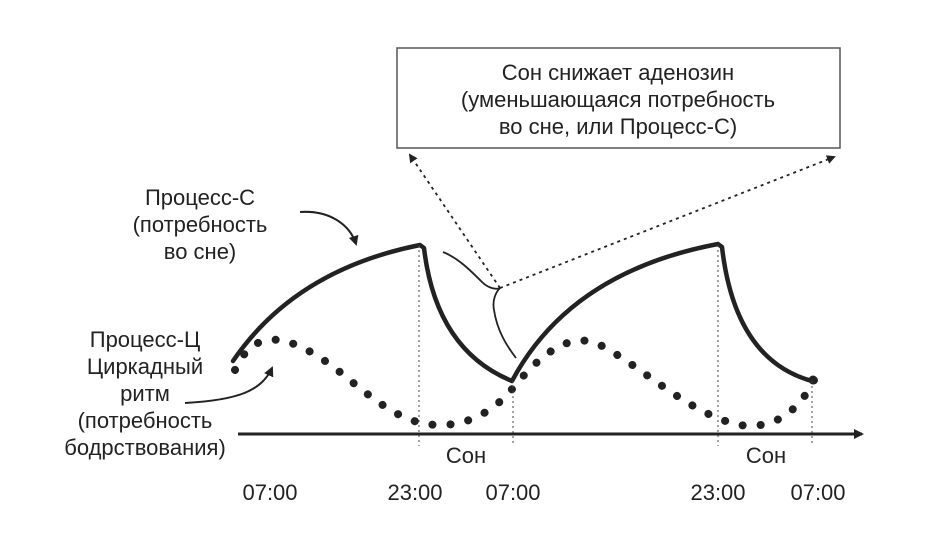 This screenshot has width=928, height=538. Describe the element at coordinates (512, 492) in the screenshot. I see `time-tick-3: 07:00` at that location.